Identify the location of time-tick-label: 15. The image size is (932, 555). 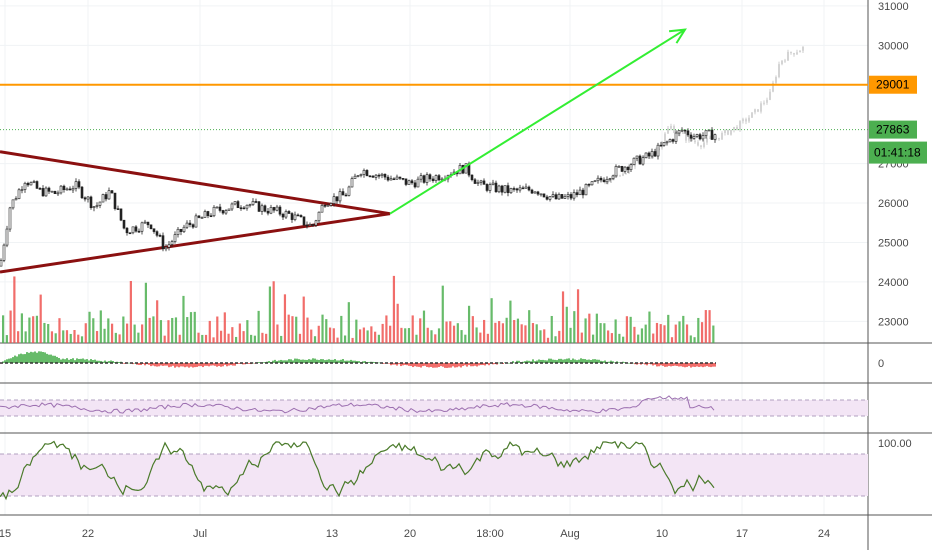
(5, 534).